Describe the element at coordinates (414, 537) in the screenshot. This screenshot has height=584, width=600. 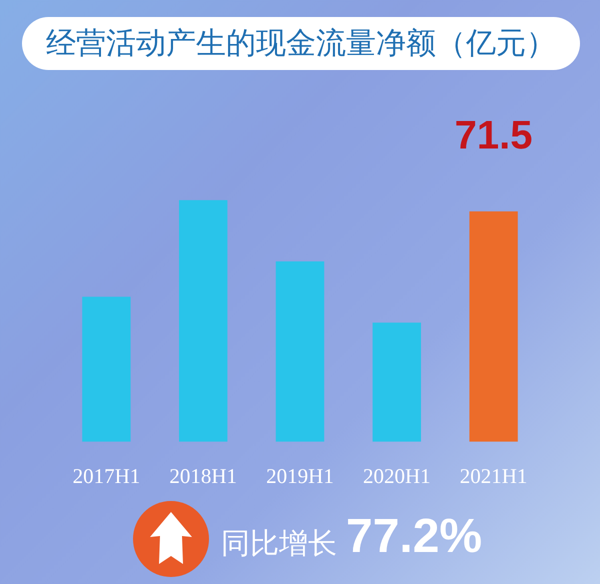
I see `text: 77.2%` at that location.